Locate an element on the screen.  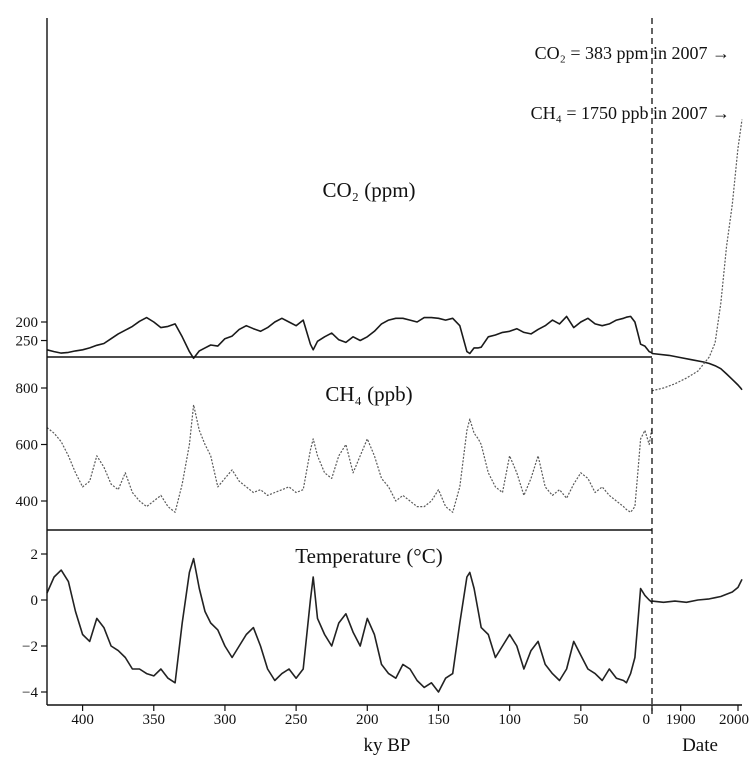
co2-instrumental-series-line is located at coordinates (697, 371).